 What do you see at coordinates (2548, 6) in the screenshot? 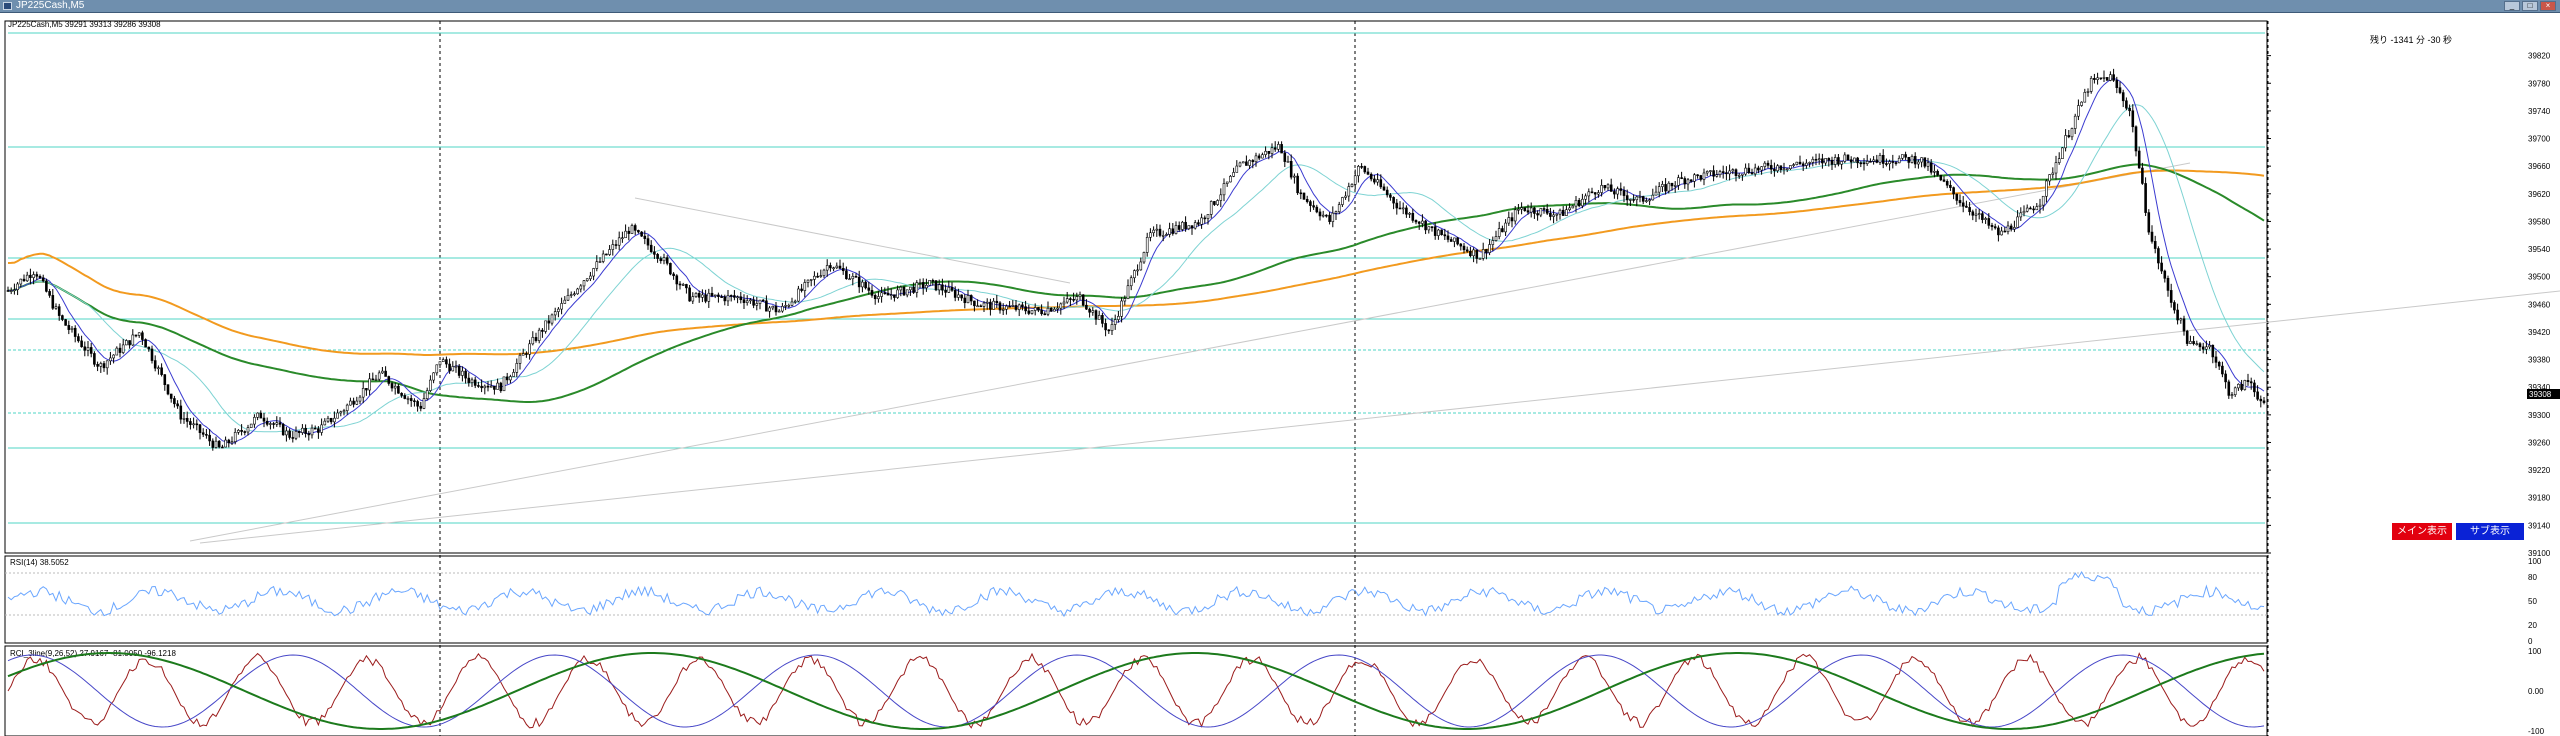
I see `close-button: ×` at bounding box center [2548, 6].